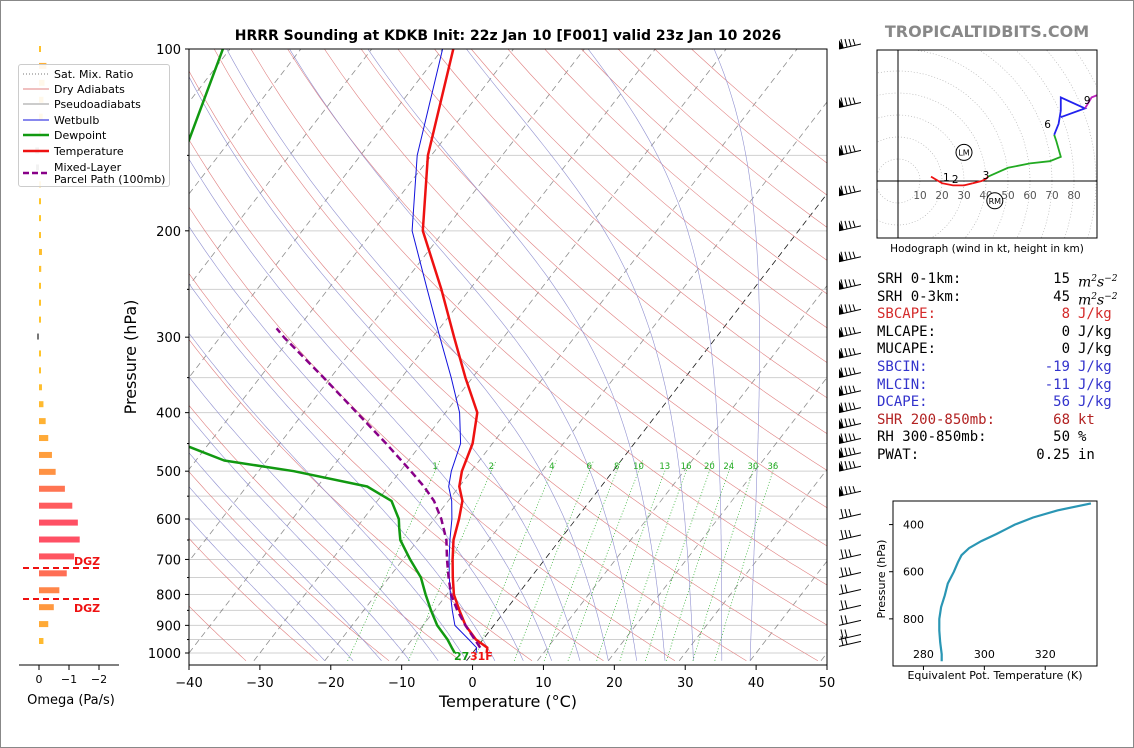 The image size is (1134, 748). Describe the element at coordinates (1002, 403) in the screenshot. I see `stat-row: DCAPE: 56 J/kg` at that location.